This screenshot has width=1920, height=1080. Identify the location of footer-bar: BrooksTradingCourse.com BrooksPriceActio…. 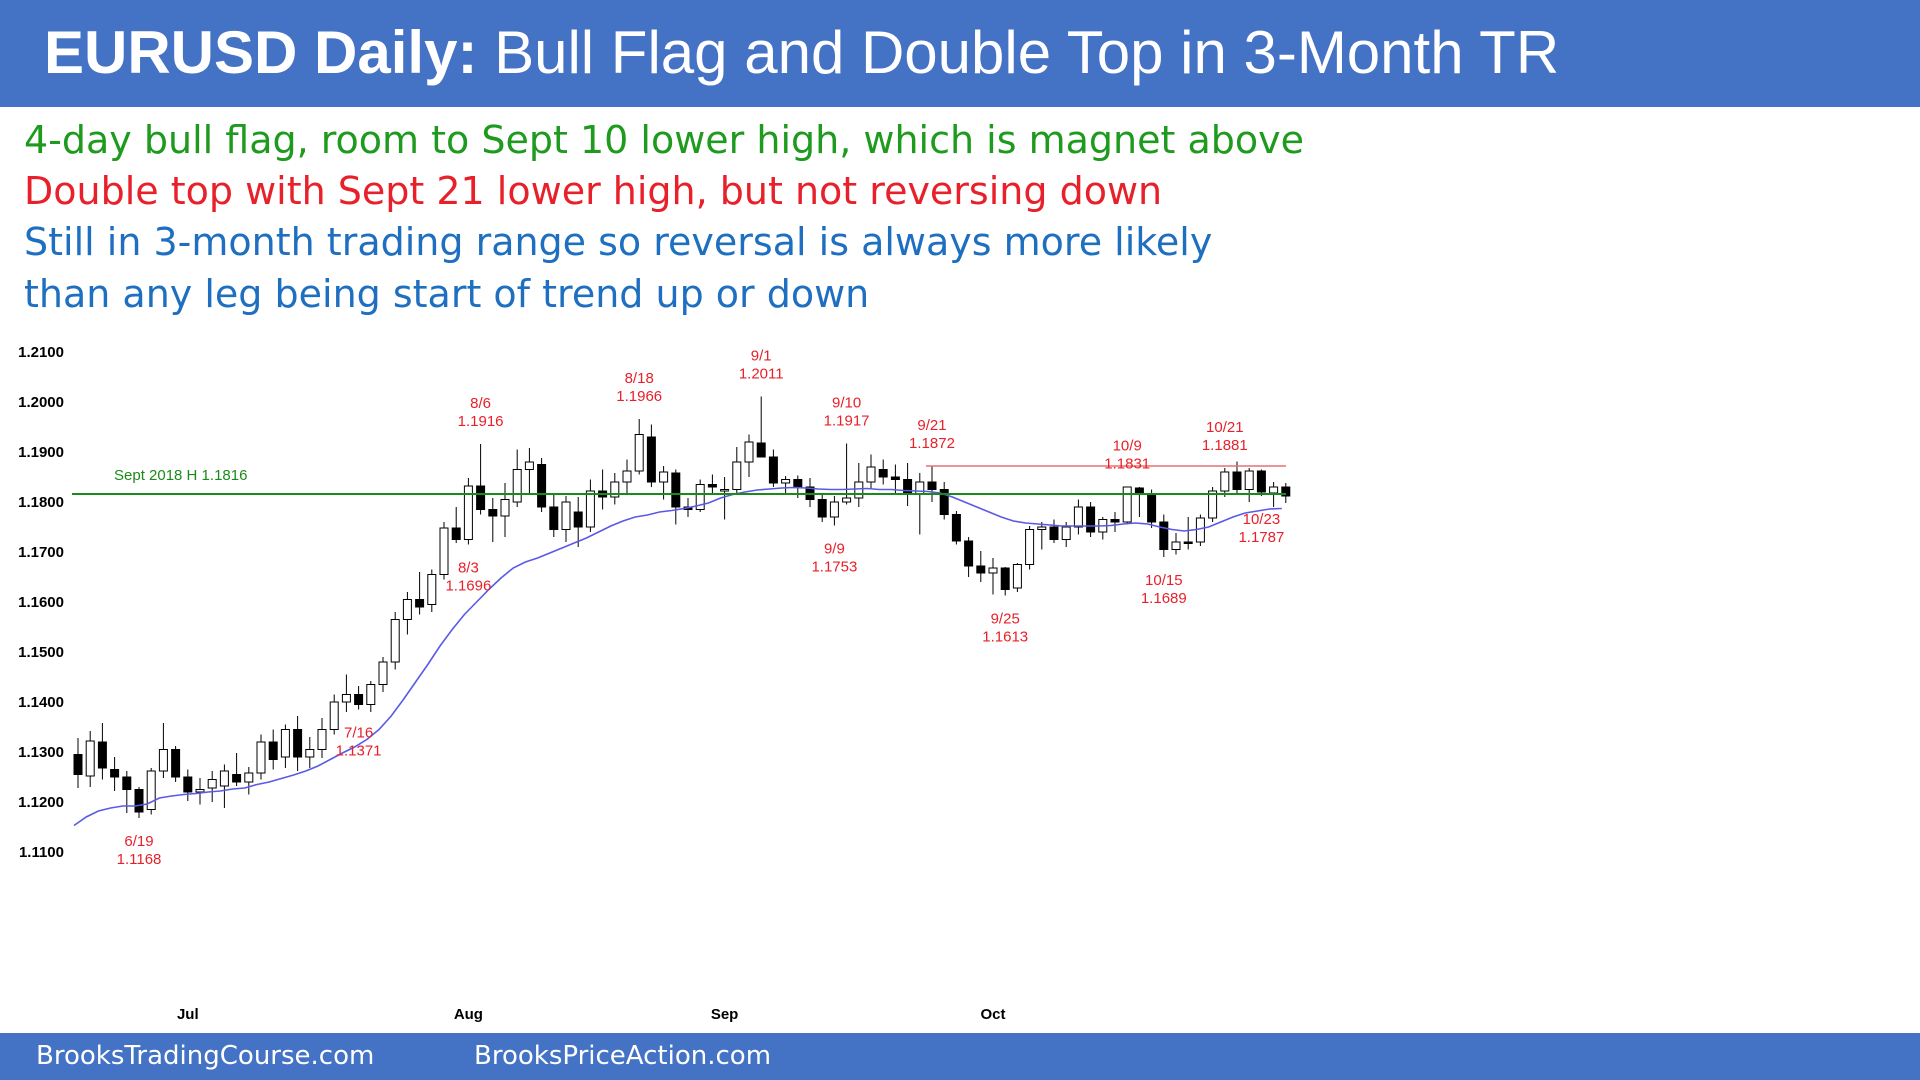
(960, 1056).